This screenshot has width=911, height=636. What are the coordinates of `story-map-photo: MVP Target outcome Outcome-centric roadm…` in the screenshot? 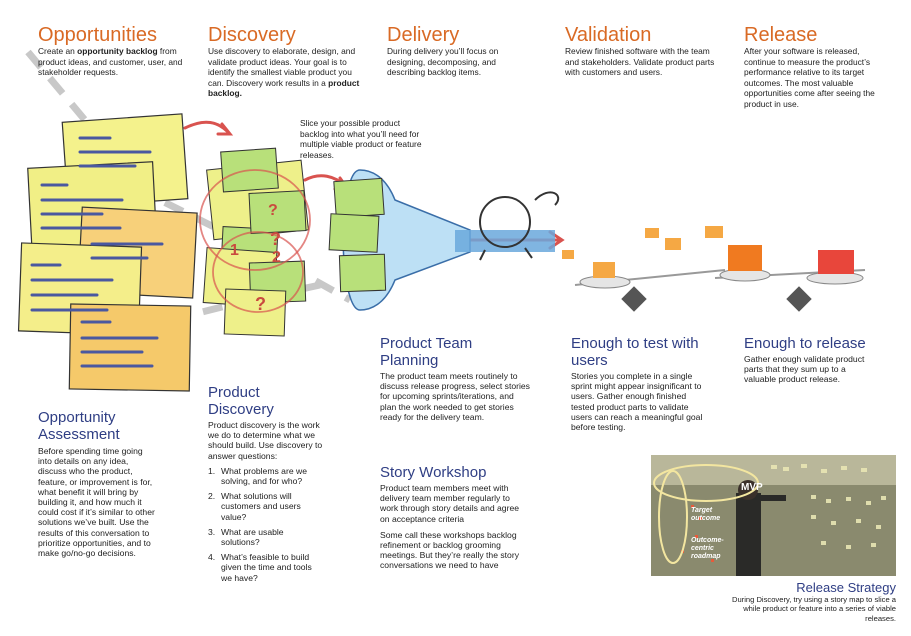 It's located at (773, 515).